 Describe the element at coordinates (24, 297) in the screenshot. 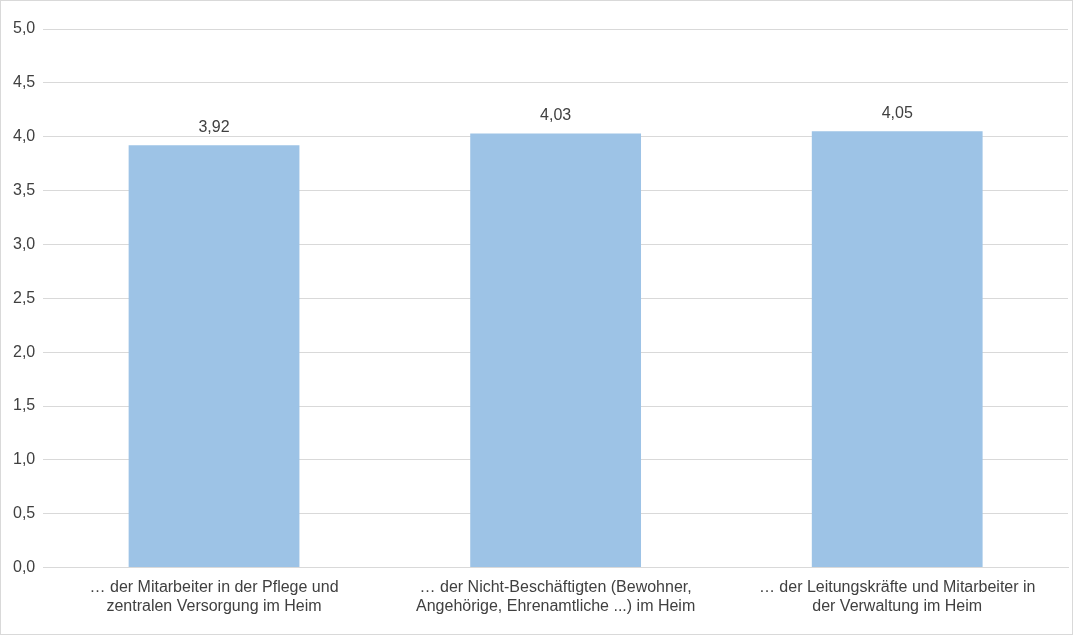

I see `y-tick-label: 2,5` at that location.